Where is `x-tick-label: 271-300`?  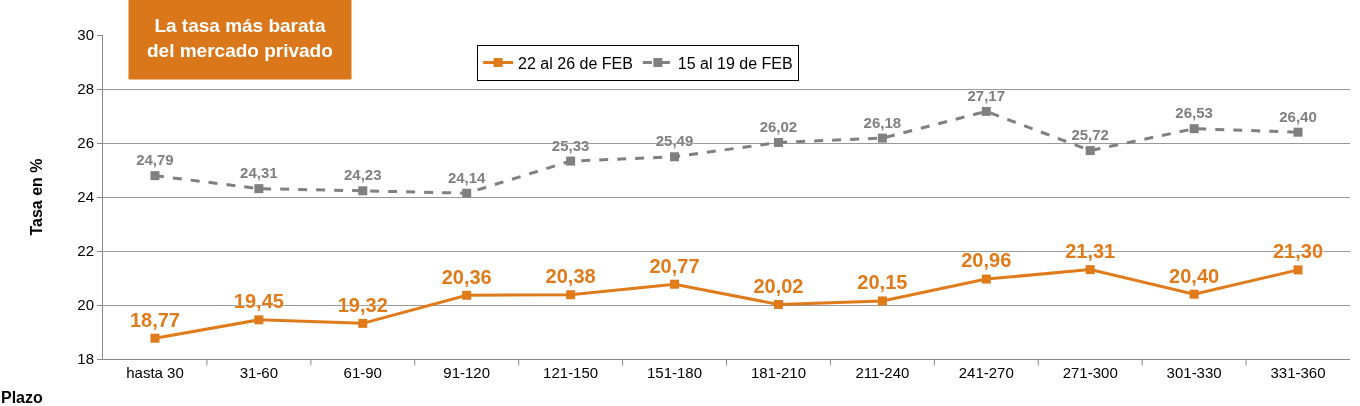
x-tick-label: 271-300 is located at coordinates (1090, 372).